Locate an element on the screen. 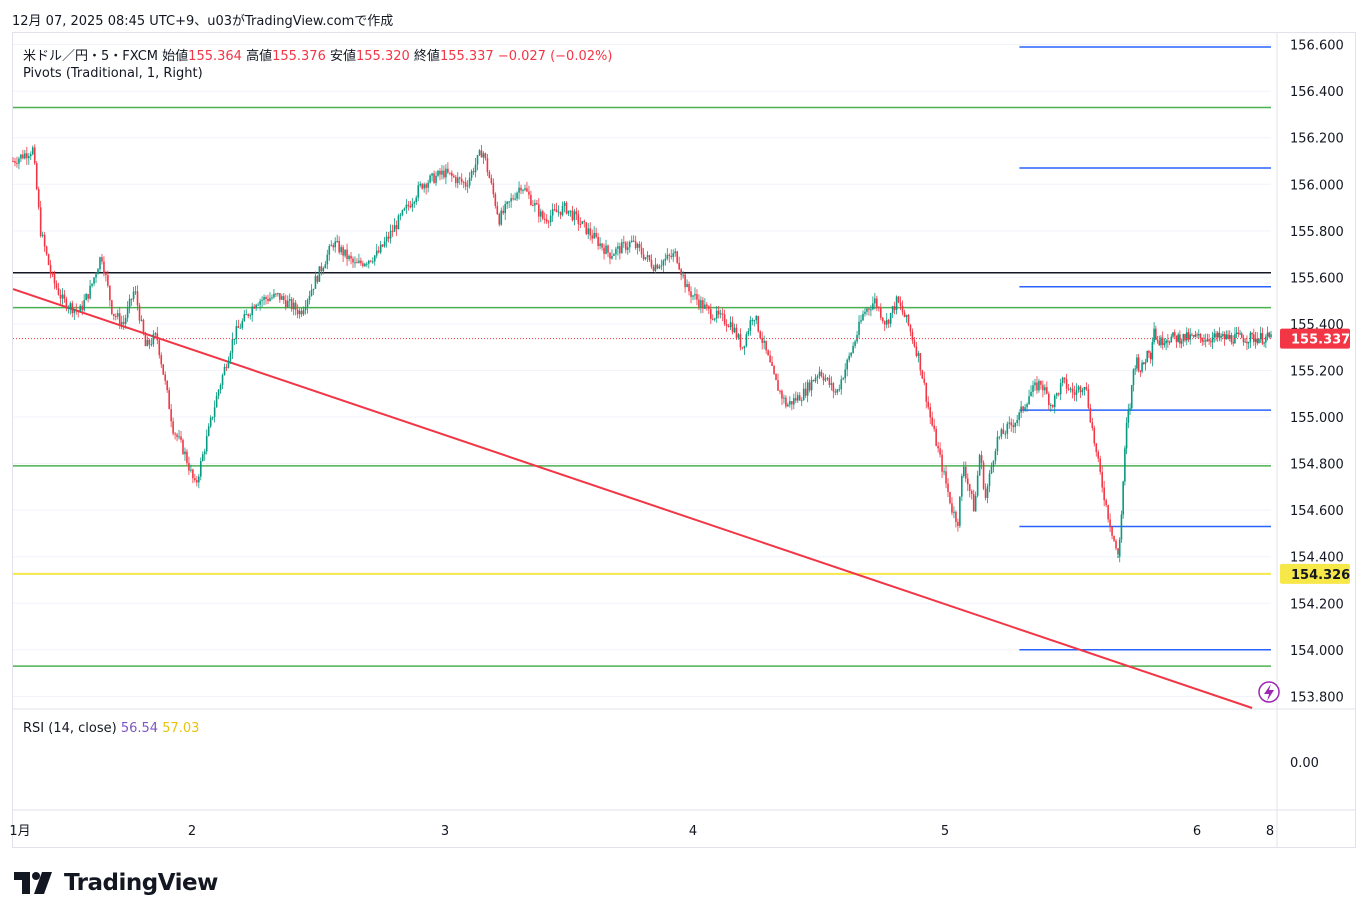 This screenshot has width=1369, height=923. lightning-icon-glyph is located at coordinates (1269, 692).